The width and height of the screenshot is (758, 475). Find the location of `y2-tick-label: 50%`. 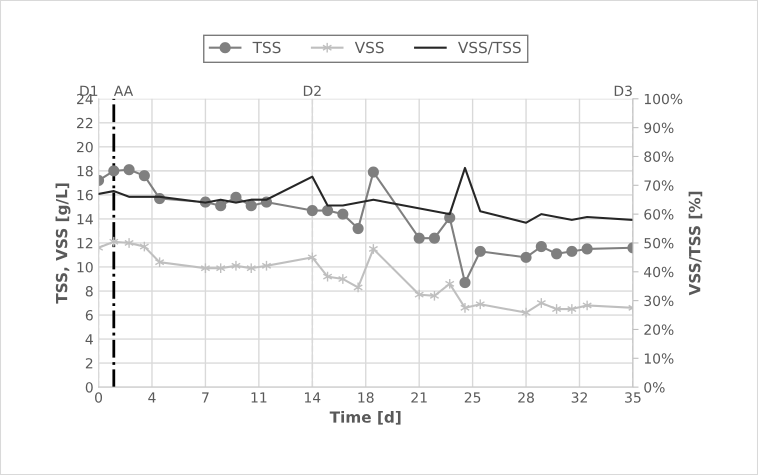

y2-tick-label: 50% is located at coordinates (659, 243).